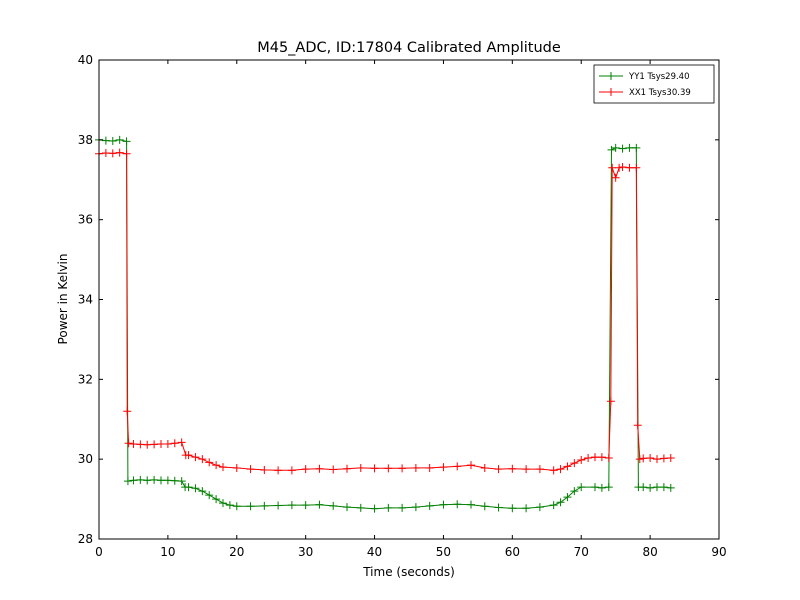 The image size is (800, 600). I want to click on y-tick-label: 40, so click(85, 60).